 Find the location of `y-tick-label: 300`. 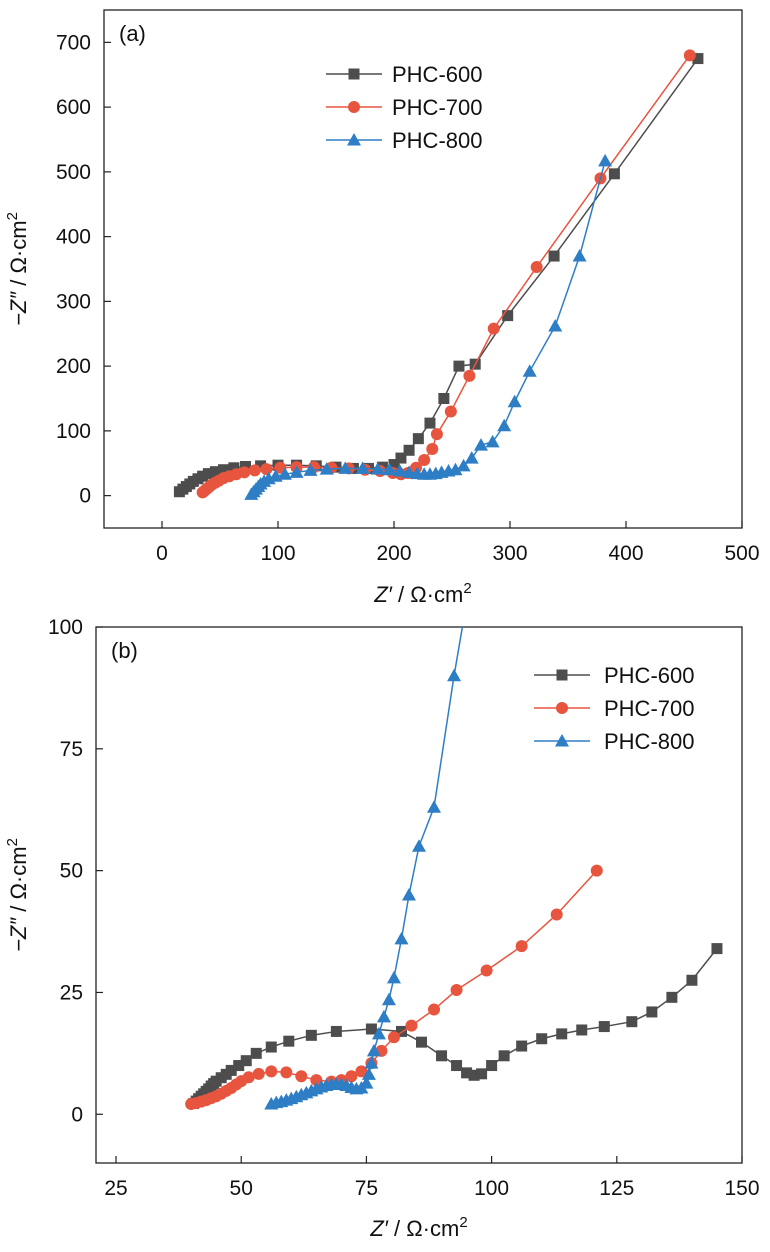

y-tick-label: 300 is located at coordinates (73, 301).